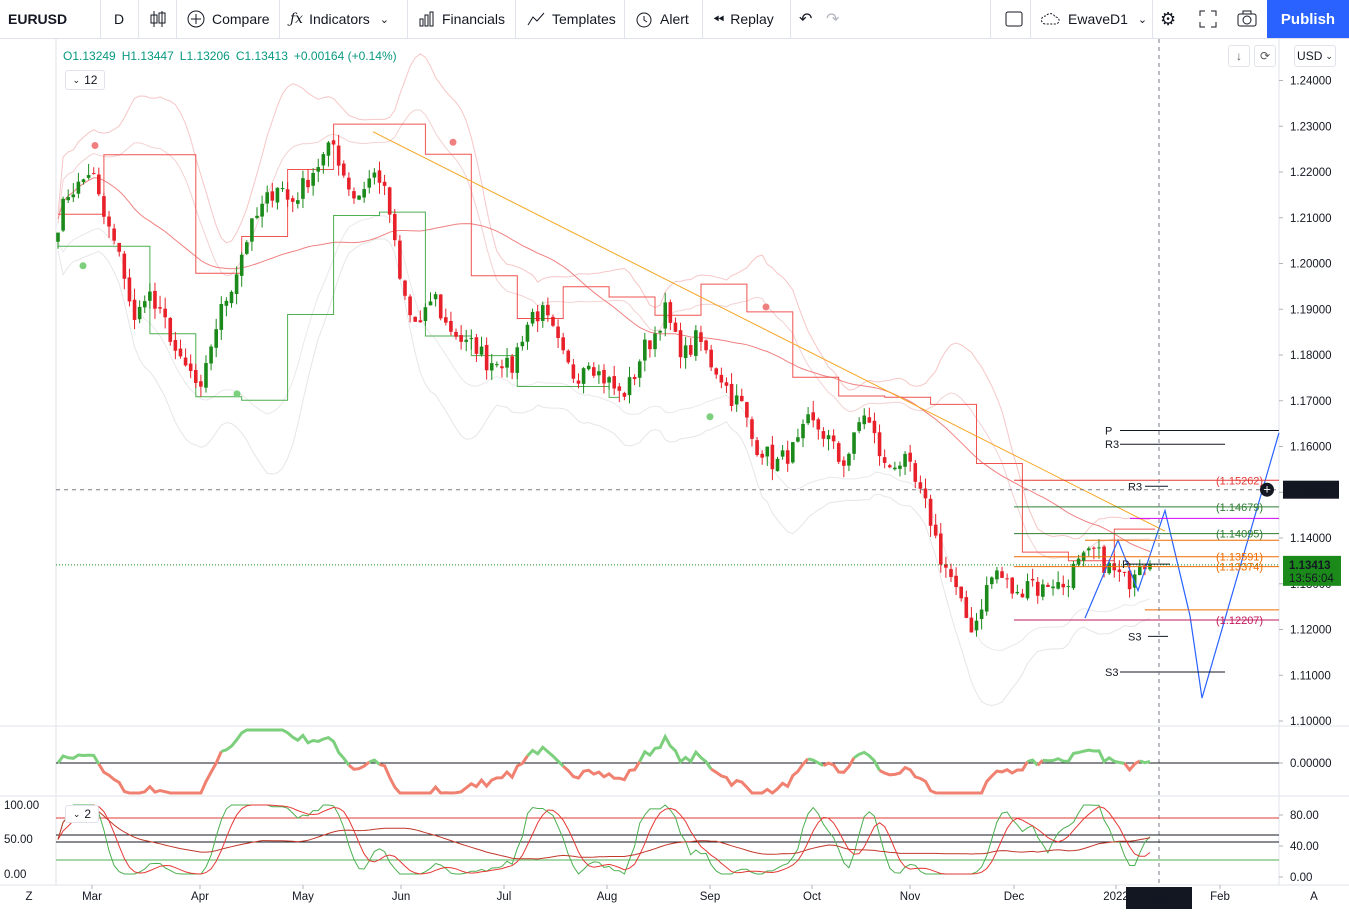  I want to click on snapshot-button, so click(1247, 19).